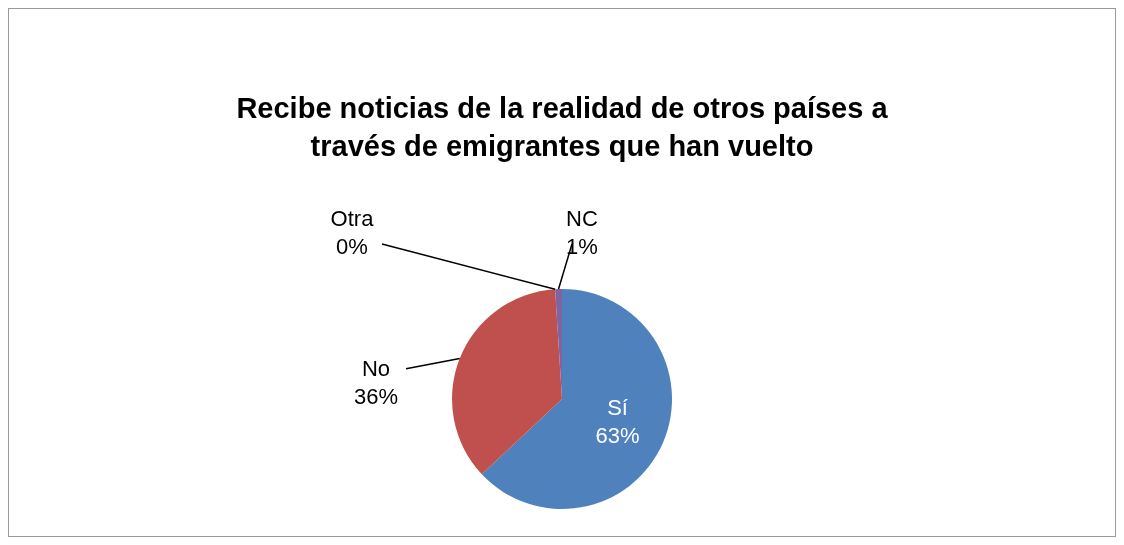 The image size is (1124, 545). I want to click on chart-title: Recibe noticias de la realidad de otros países a través de emigrantes que han vuelto, so click(562, 127).